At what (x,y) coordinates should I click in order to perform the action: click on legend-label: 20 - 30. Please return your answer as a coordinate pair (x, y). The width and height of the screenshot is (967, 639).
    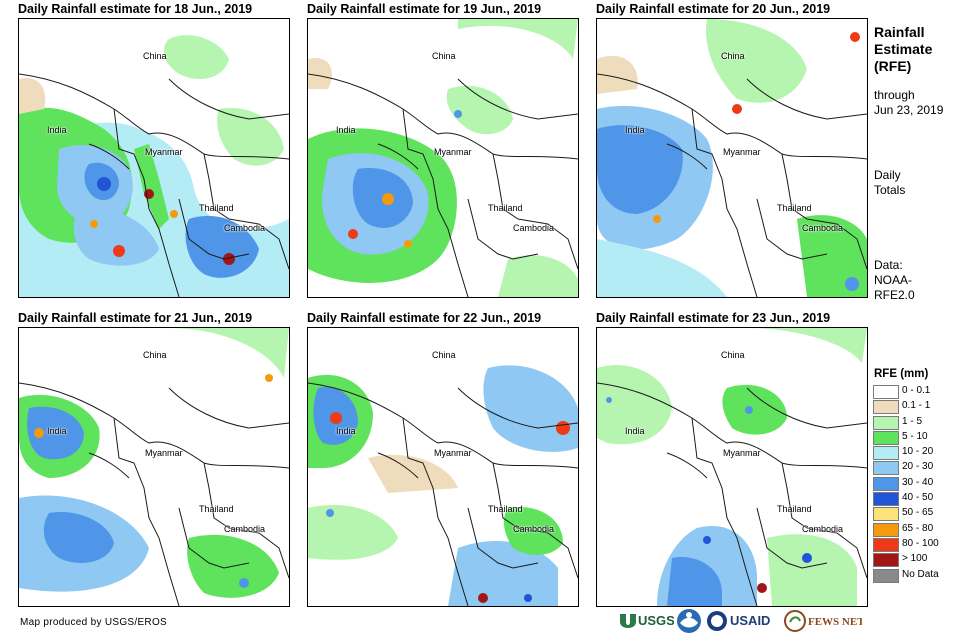
    Looking at the image, I should click on (918, 467).